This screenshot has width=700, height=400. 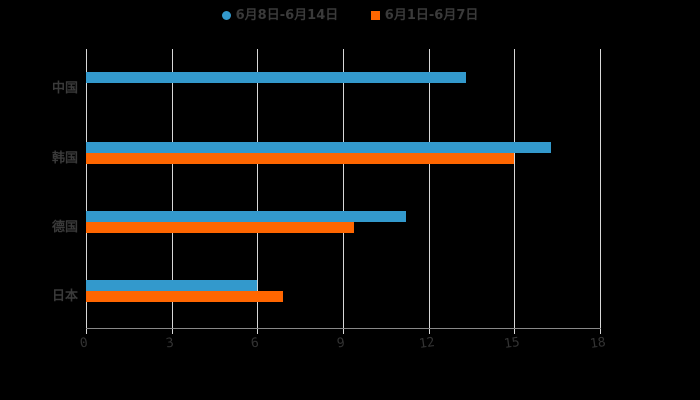 What do you see at coordinates (254, 343) in the screenshot?
I see `x-tick-label: 6` at bounding box center [254, 343].